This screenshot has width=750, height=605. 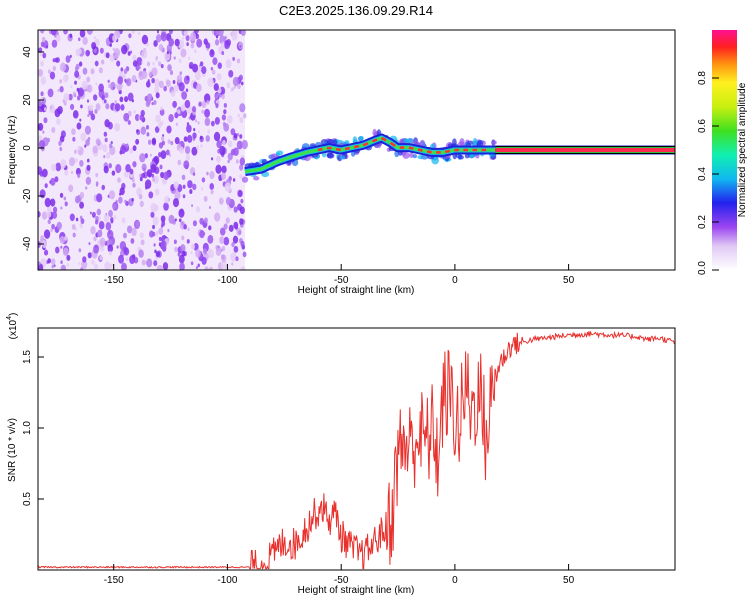 I want to click on ridge-peak-dash, so click(x=392, y=144).